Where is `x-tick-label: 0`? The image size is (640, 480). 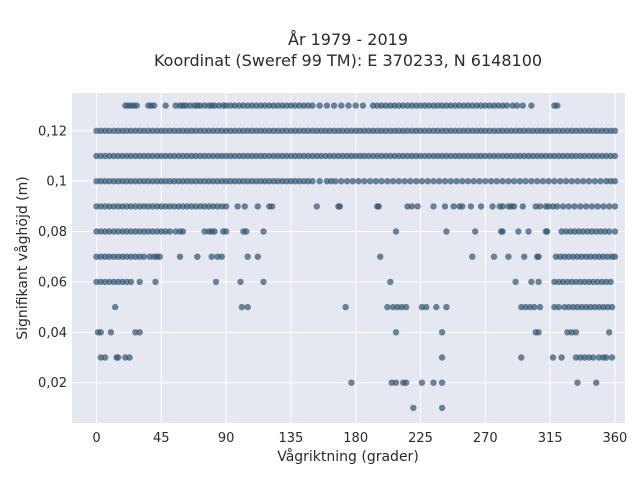 x-tick-label: 0 is located at coordinates (96, 438).